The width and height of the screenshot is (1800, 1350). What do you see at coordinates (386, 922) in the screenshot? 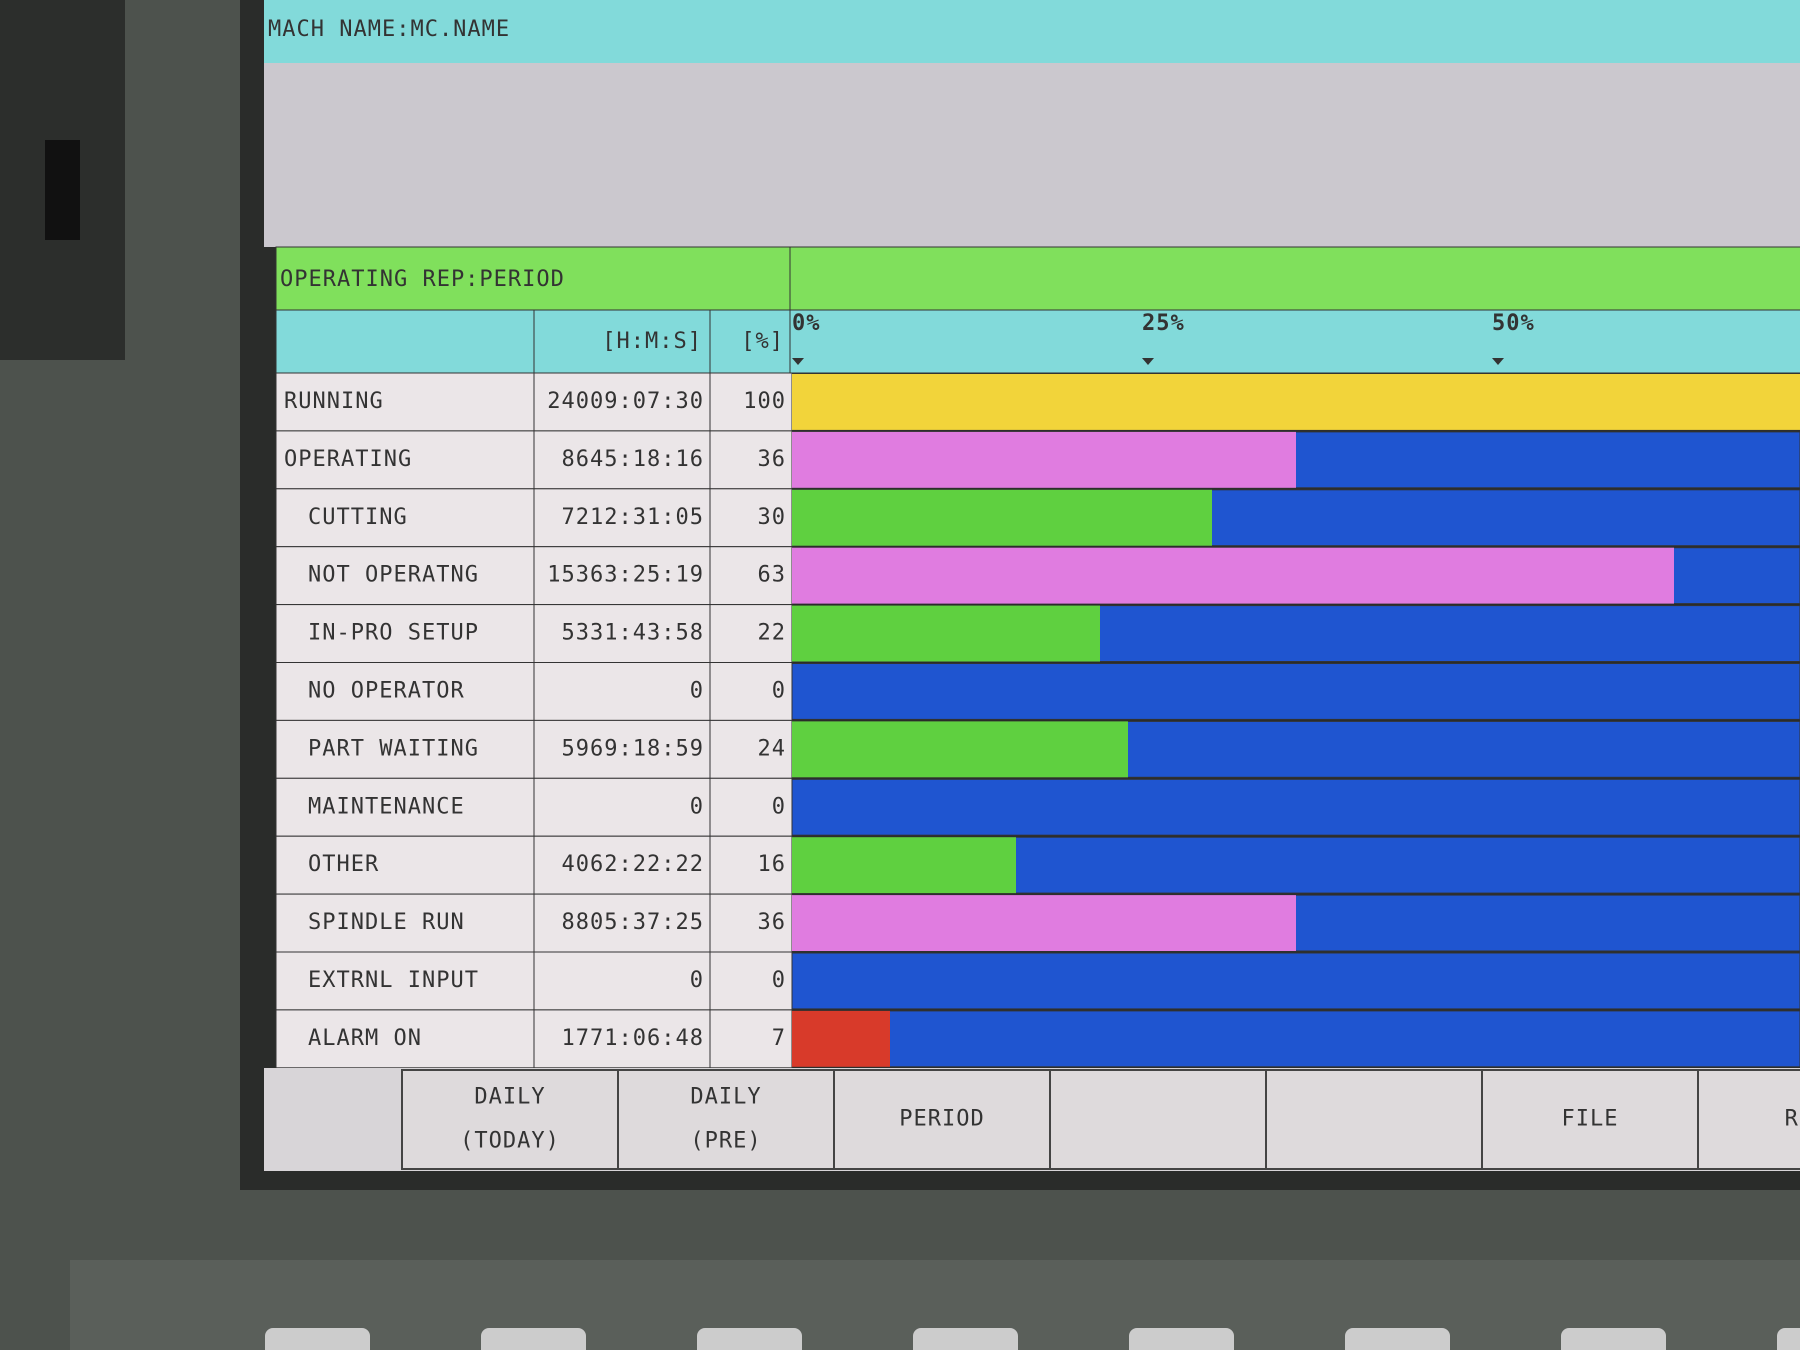
I see `row-label: SPINDLE RUN` at bounding box center [386, 922].